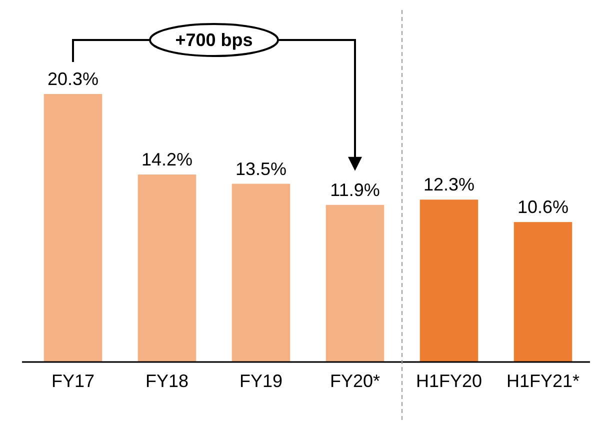 The height and width of the screenshot is (432, 593). I want to click on data-label: 12.3%, so click(449, 184).